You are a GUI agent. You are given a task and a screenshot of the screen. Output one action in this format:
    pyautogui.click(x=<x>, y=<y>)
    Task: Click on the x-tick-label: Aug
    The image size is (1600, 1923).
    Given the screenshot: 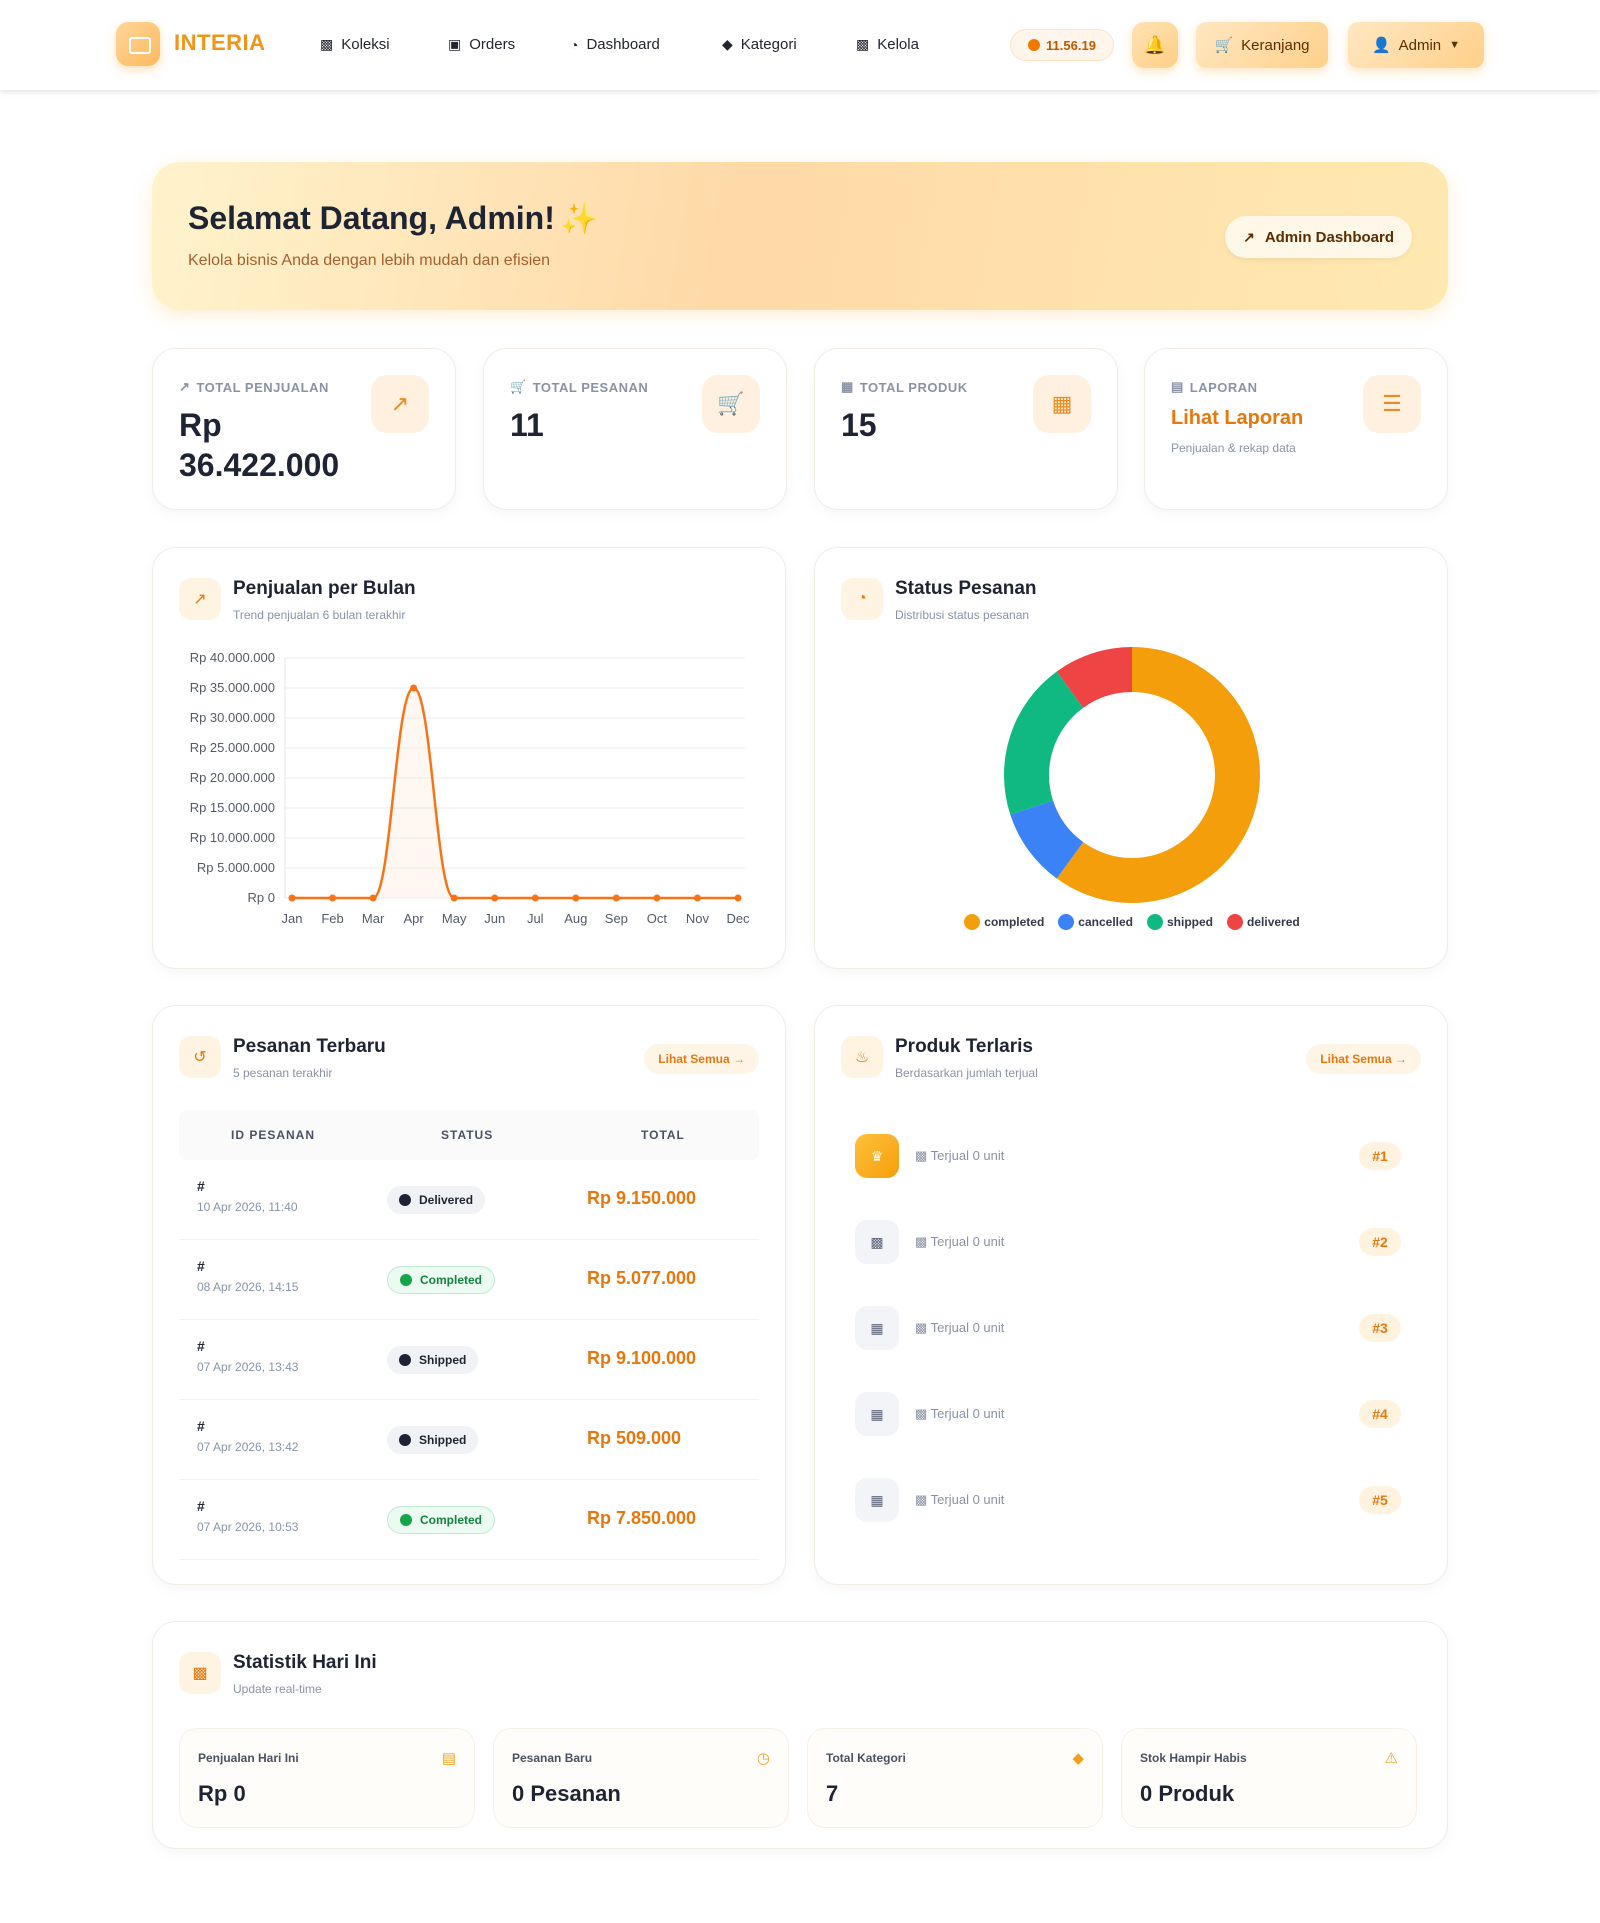 What is the action you would take?
    pyautogui.click(x=575, y=918)
    